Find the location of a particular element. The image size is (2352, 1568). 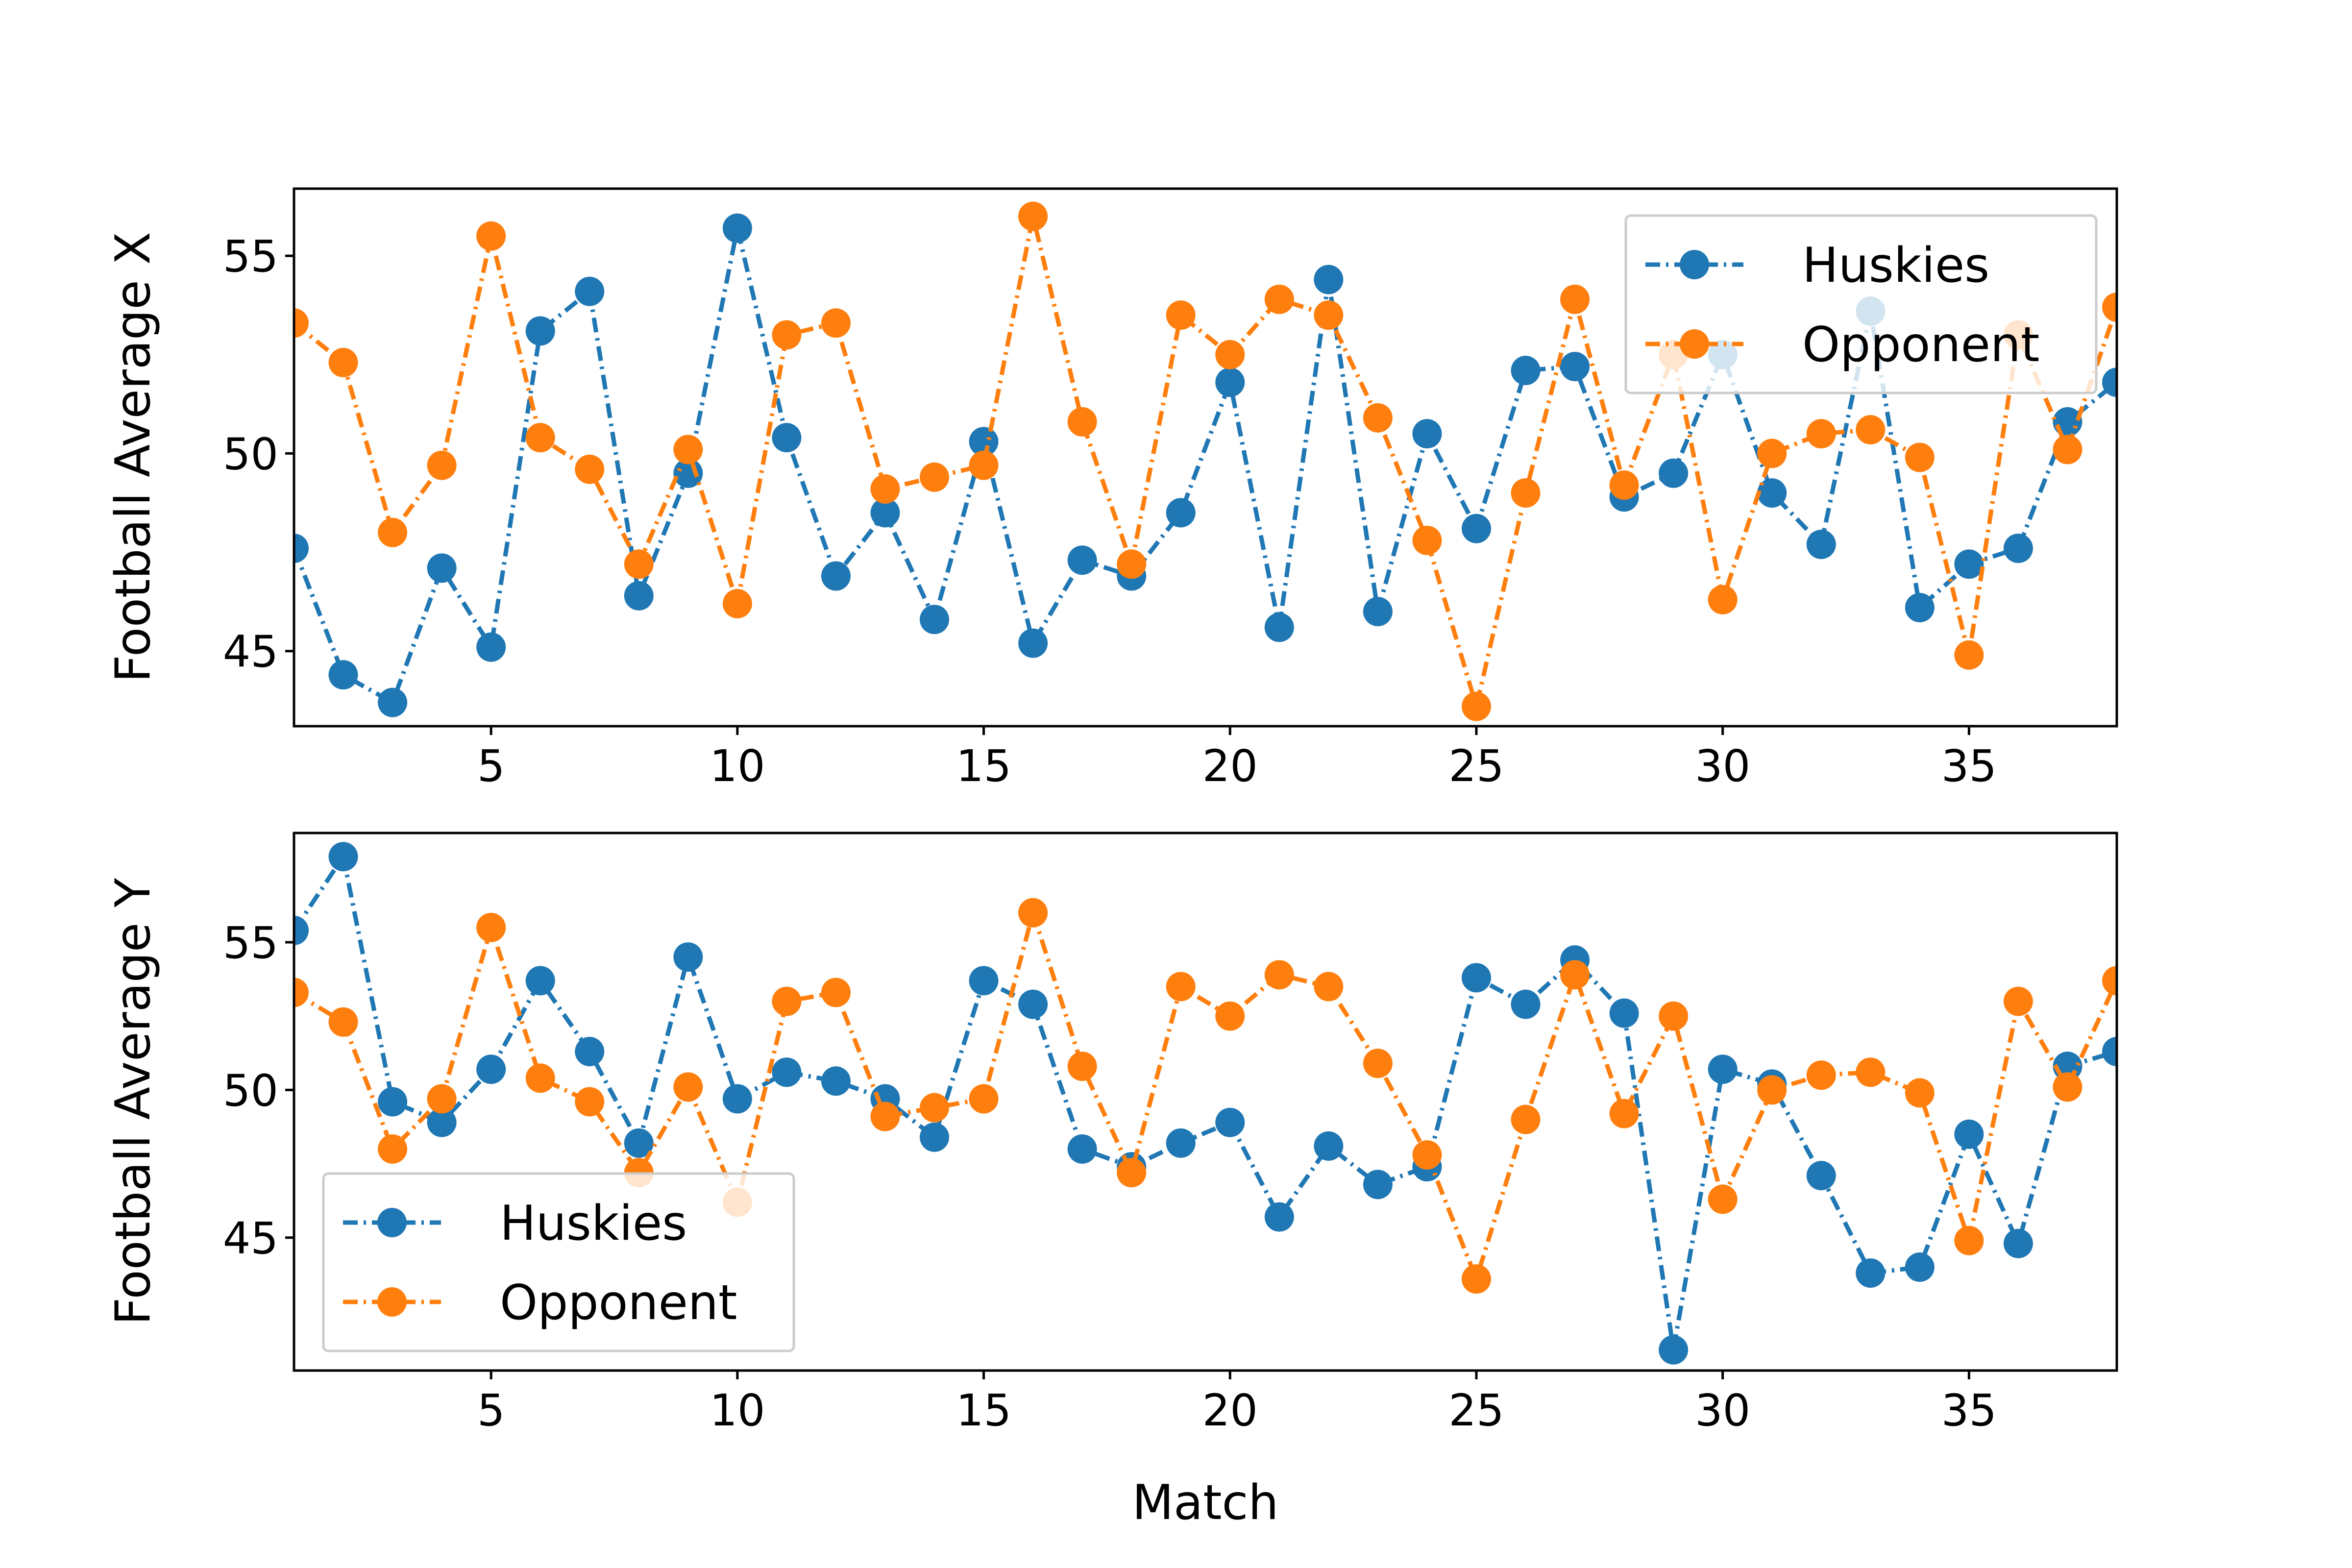

top-y-ticks: 45 50 55 is located at coordinates (258, 454).